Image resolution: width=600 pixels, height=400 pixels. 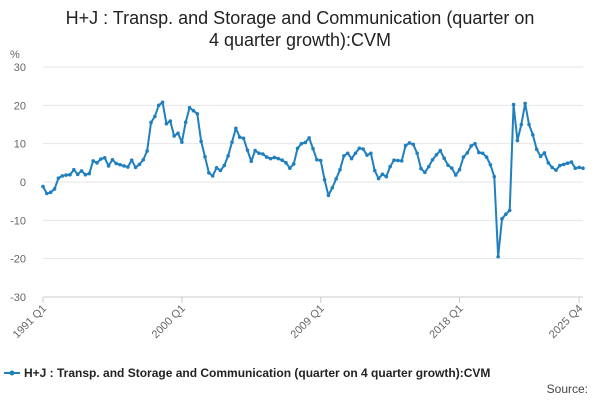 I want to click on x-tick-label: 2000 Q1, so click(x=169, y=322).